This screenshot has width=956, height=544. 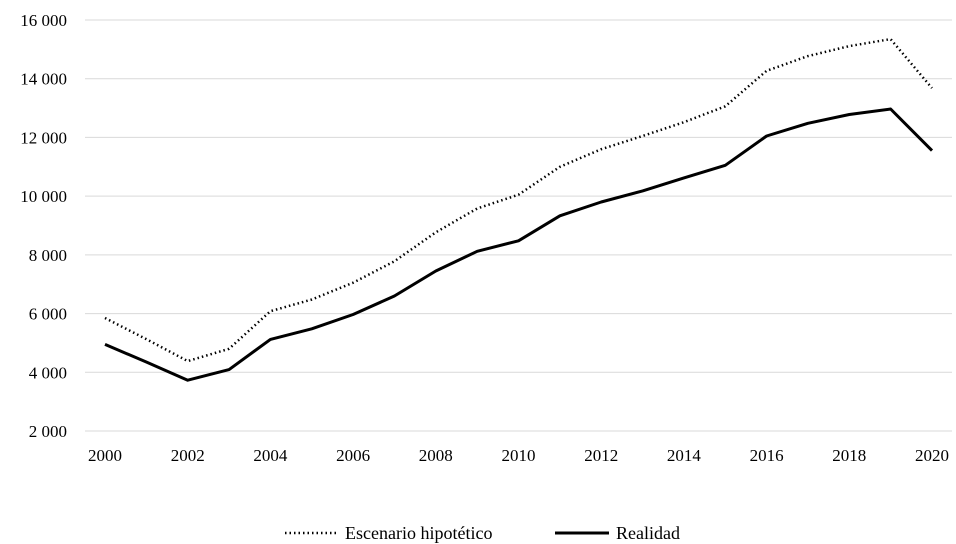 I want to click on x-tick-label: 2010, so click(x=519, y=455).